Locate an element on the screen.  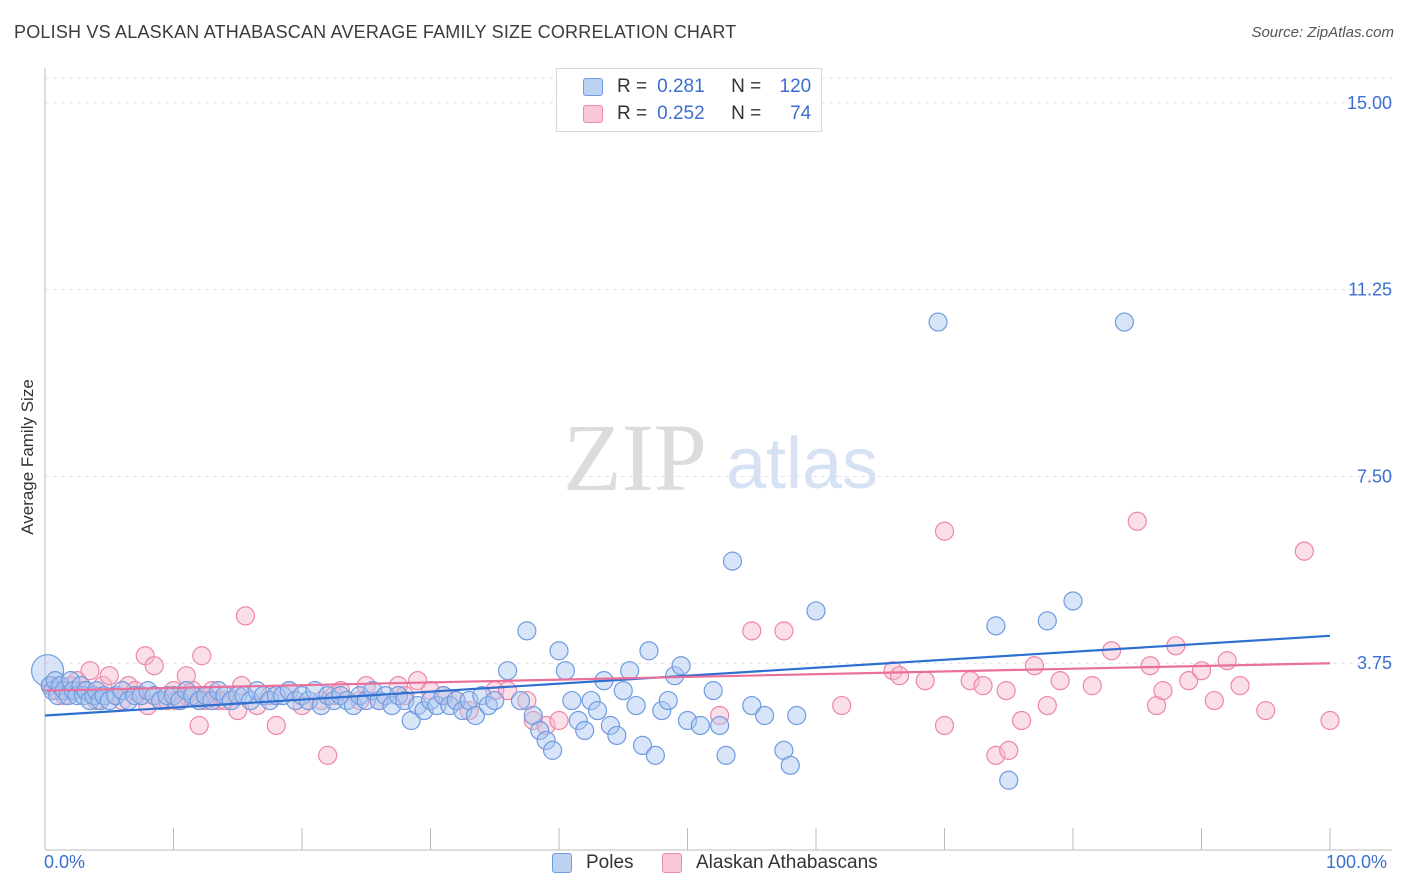
legend-row-poles: R = 0.281 N = 120 is located at coordinates (697, 87).